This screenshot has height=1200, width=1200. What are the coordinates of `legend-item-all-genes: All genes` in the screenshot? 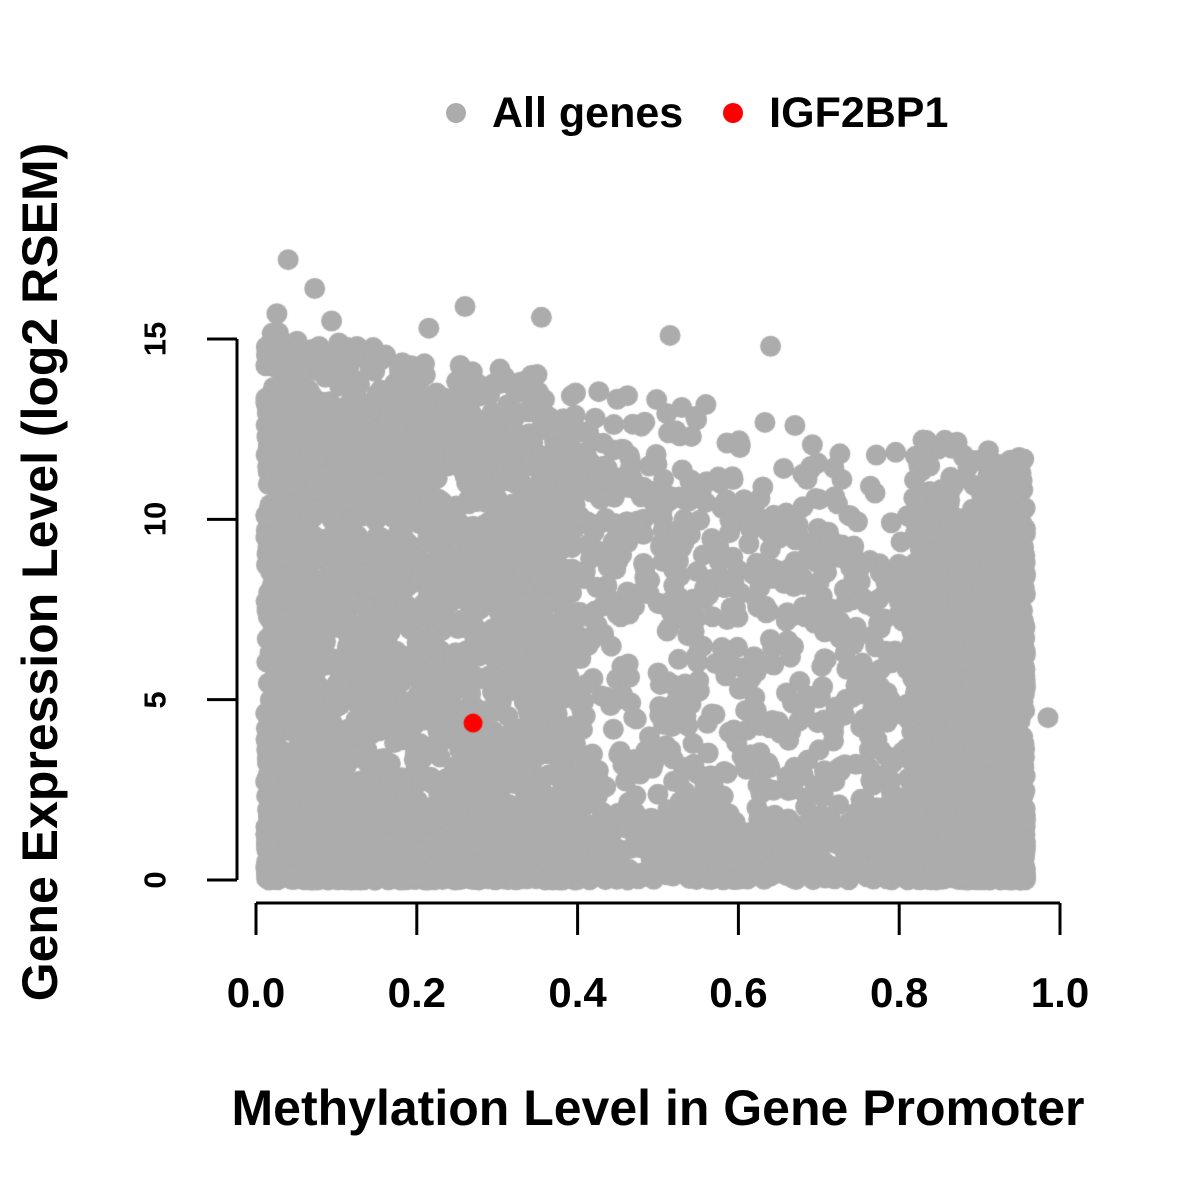 It's located at (564, 113).